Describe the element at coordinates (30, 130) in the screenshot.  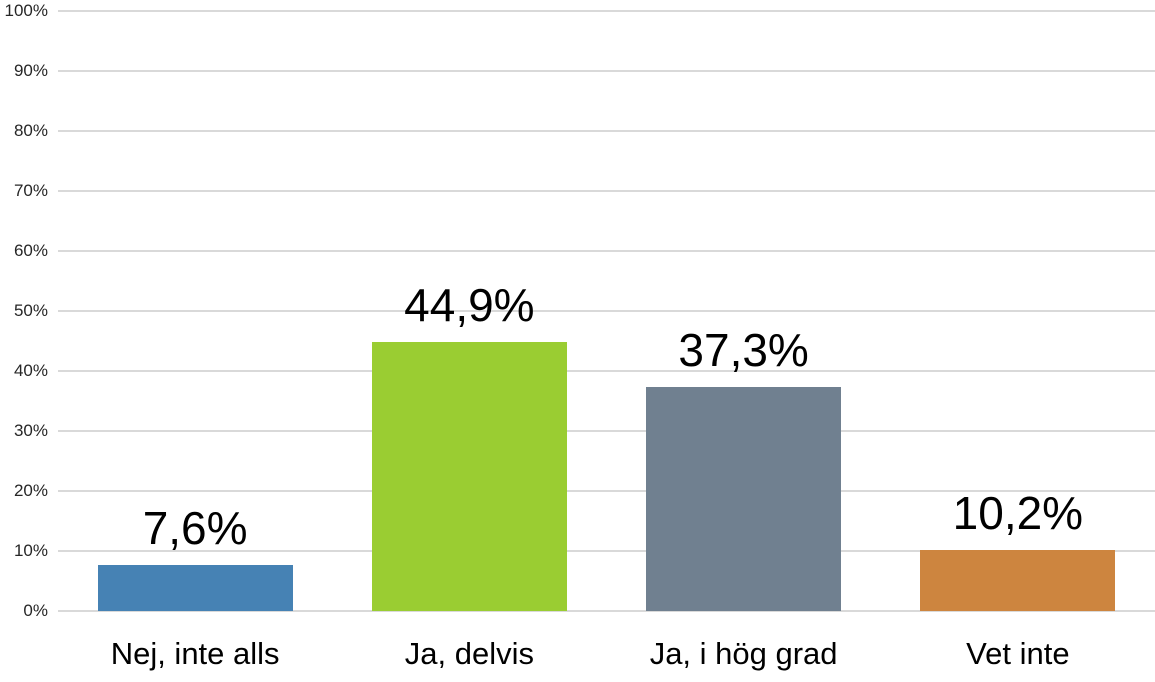
I see `y-axis-tick-label: 80%` at that location.